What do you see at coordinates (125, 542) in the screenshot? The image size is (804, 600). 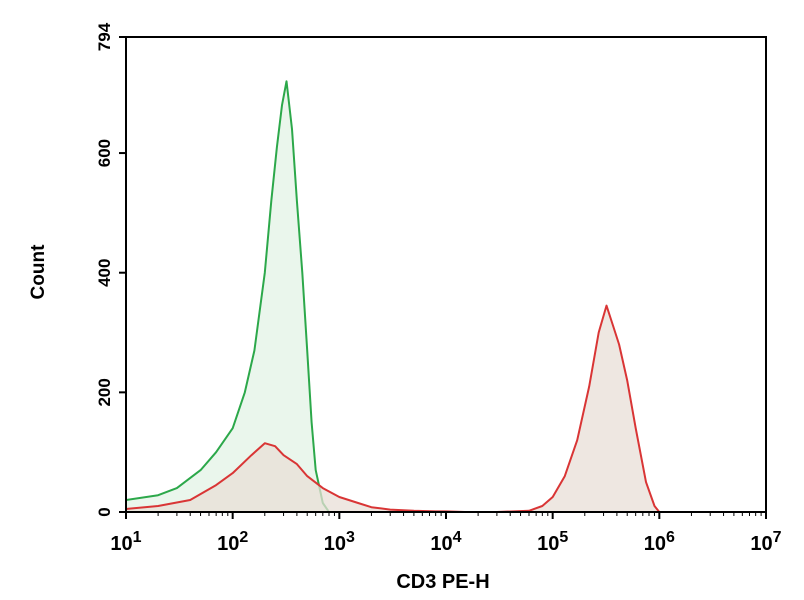 I see `x-tick-label: 10¹` at bounding box center [125, 542].